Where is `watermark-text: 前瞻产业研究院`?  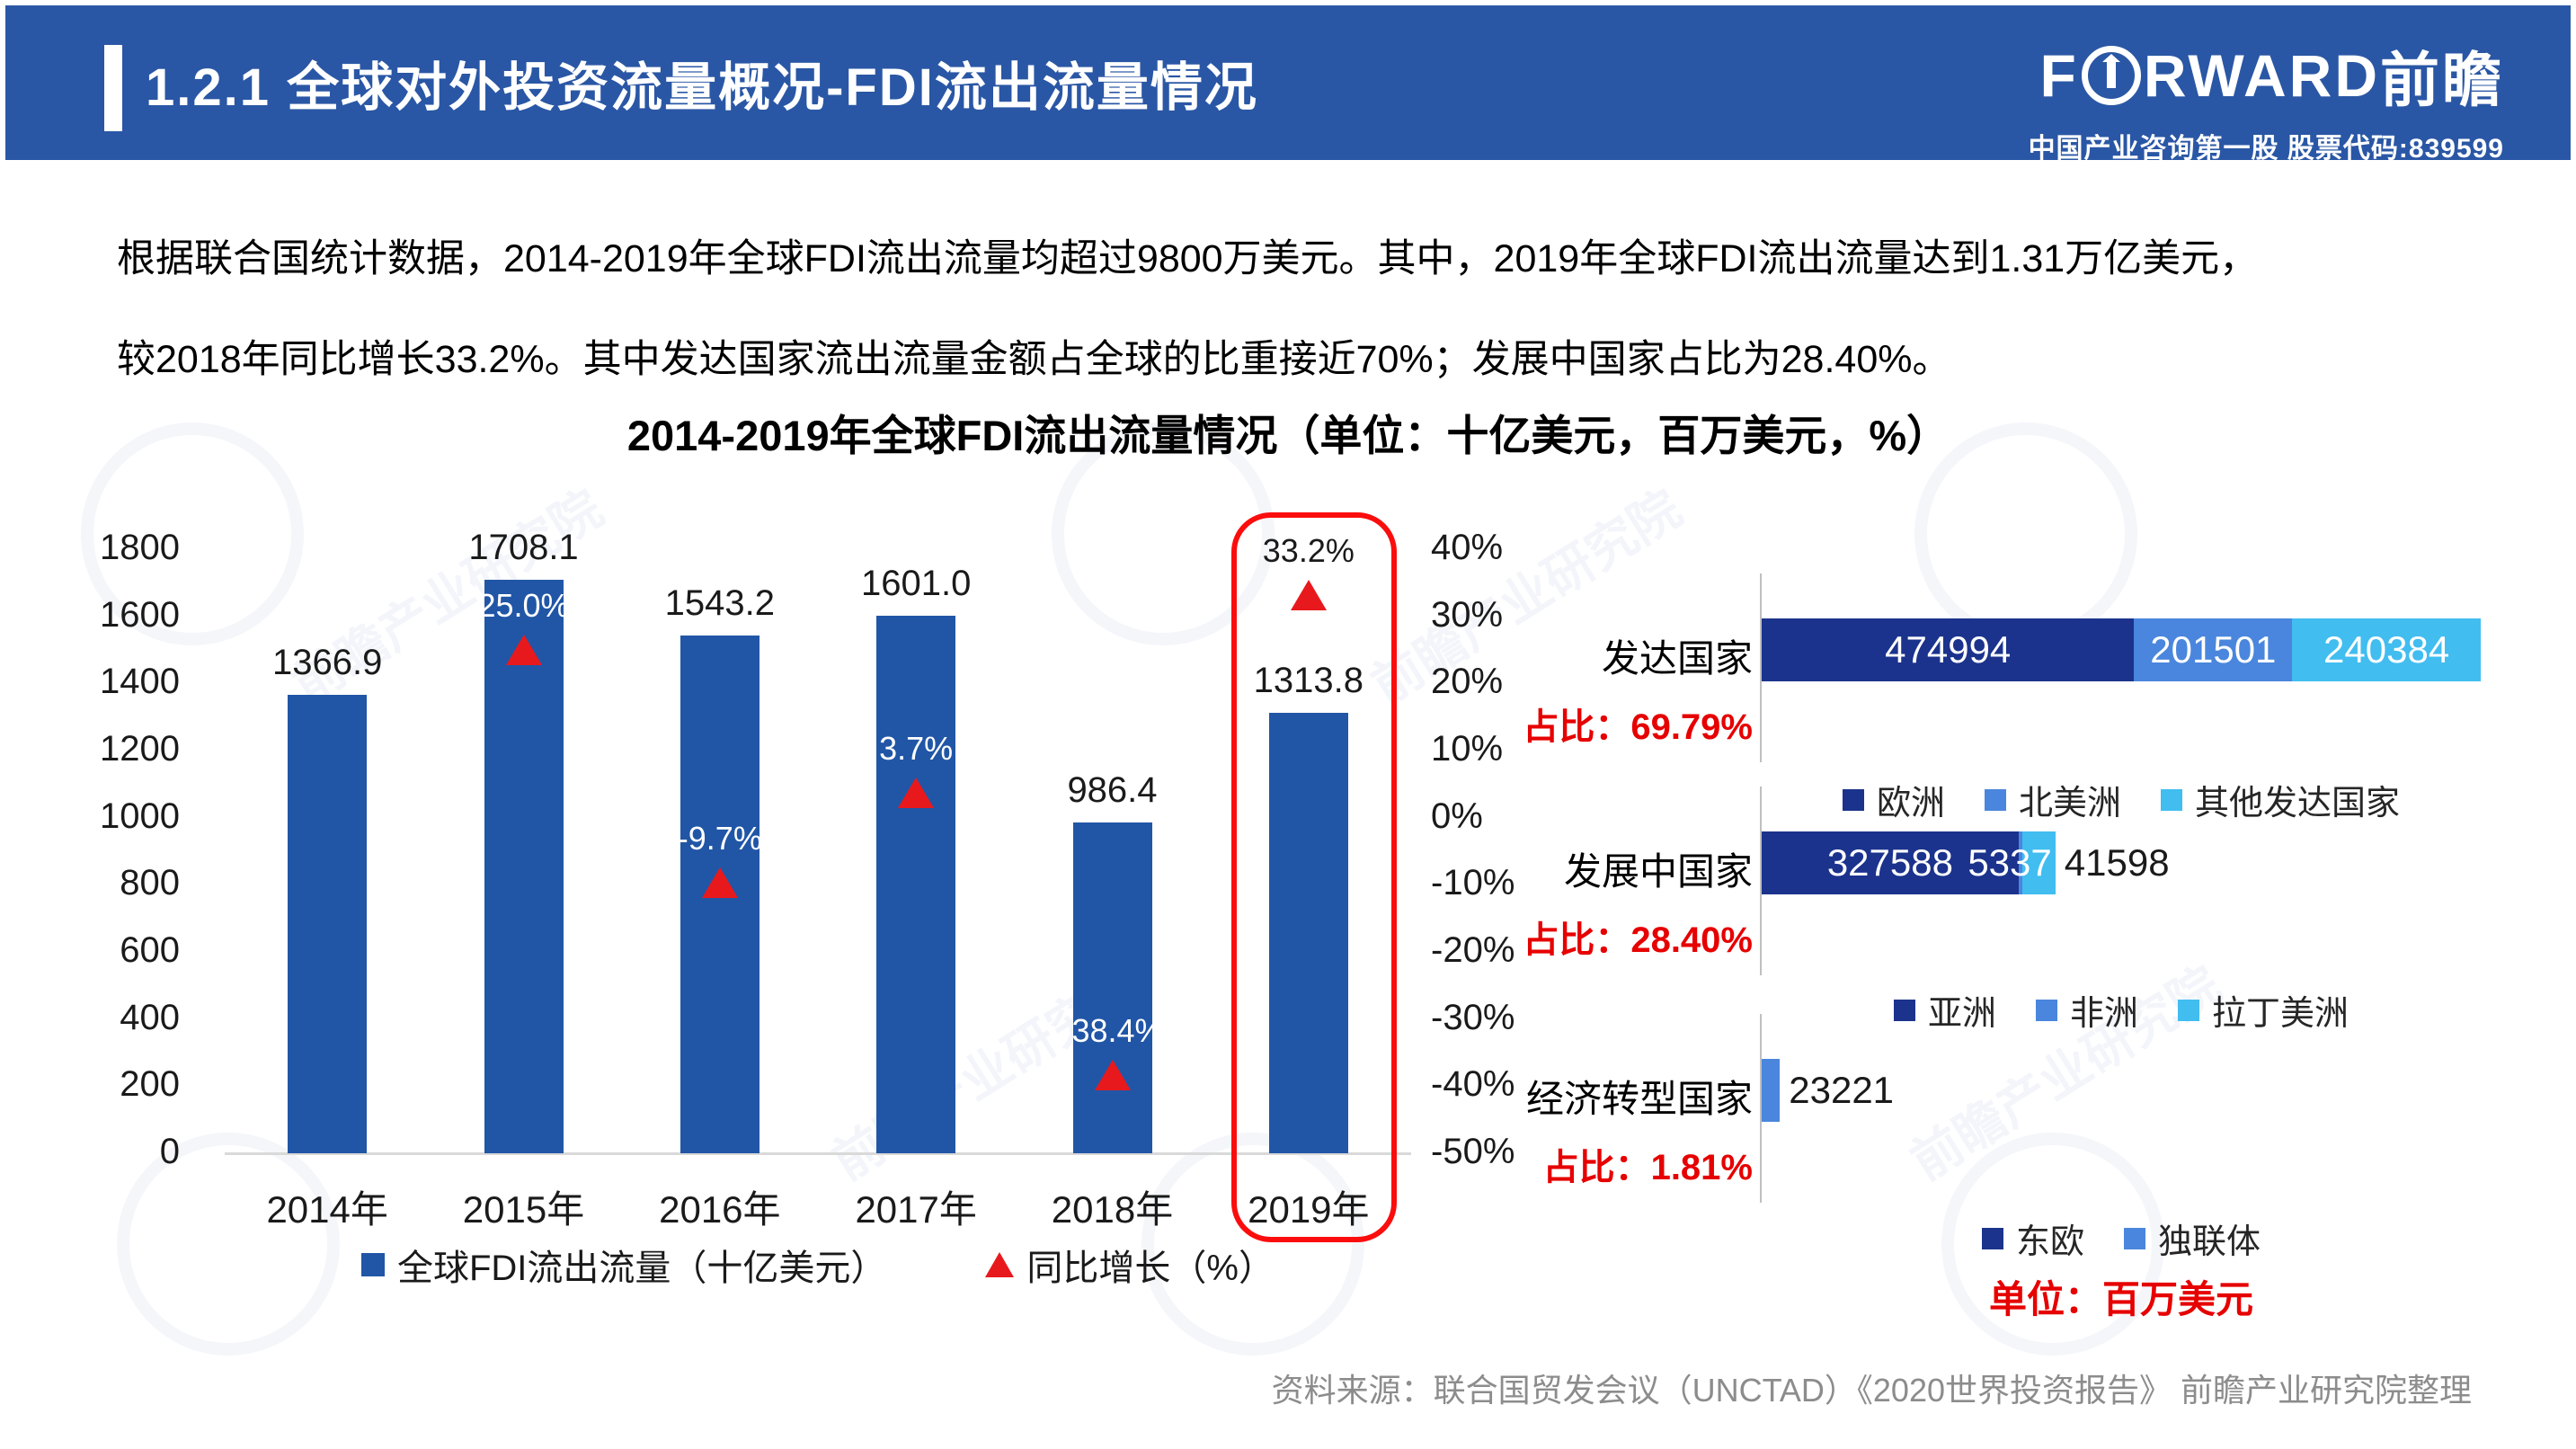 watermark-text: 前瞻产业研究院 is located at coordinates (2066, 1073).